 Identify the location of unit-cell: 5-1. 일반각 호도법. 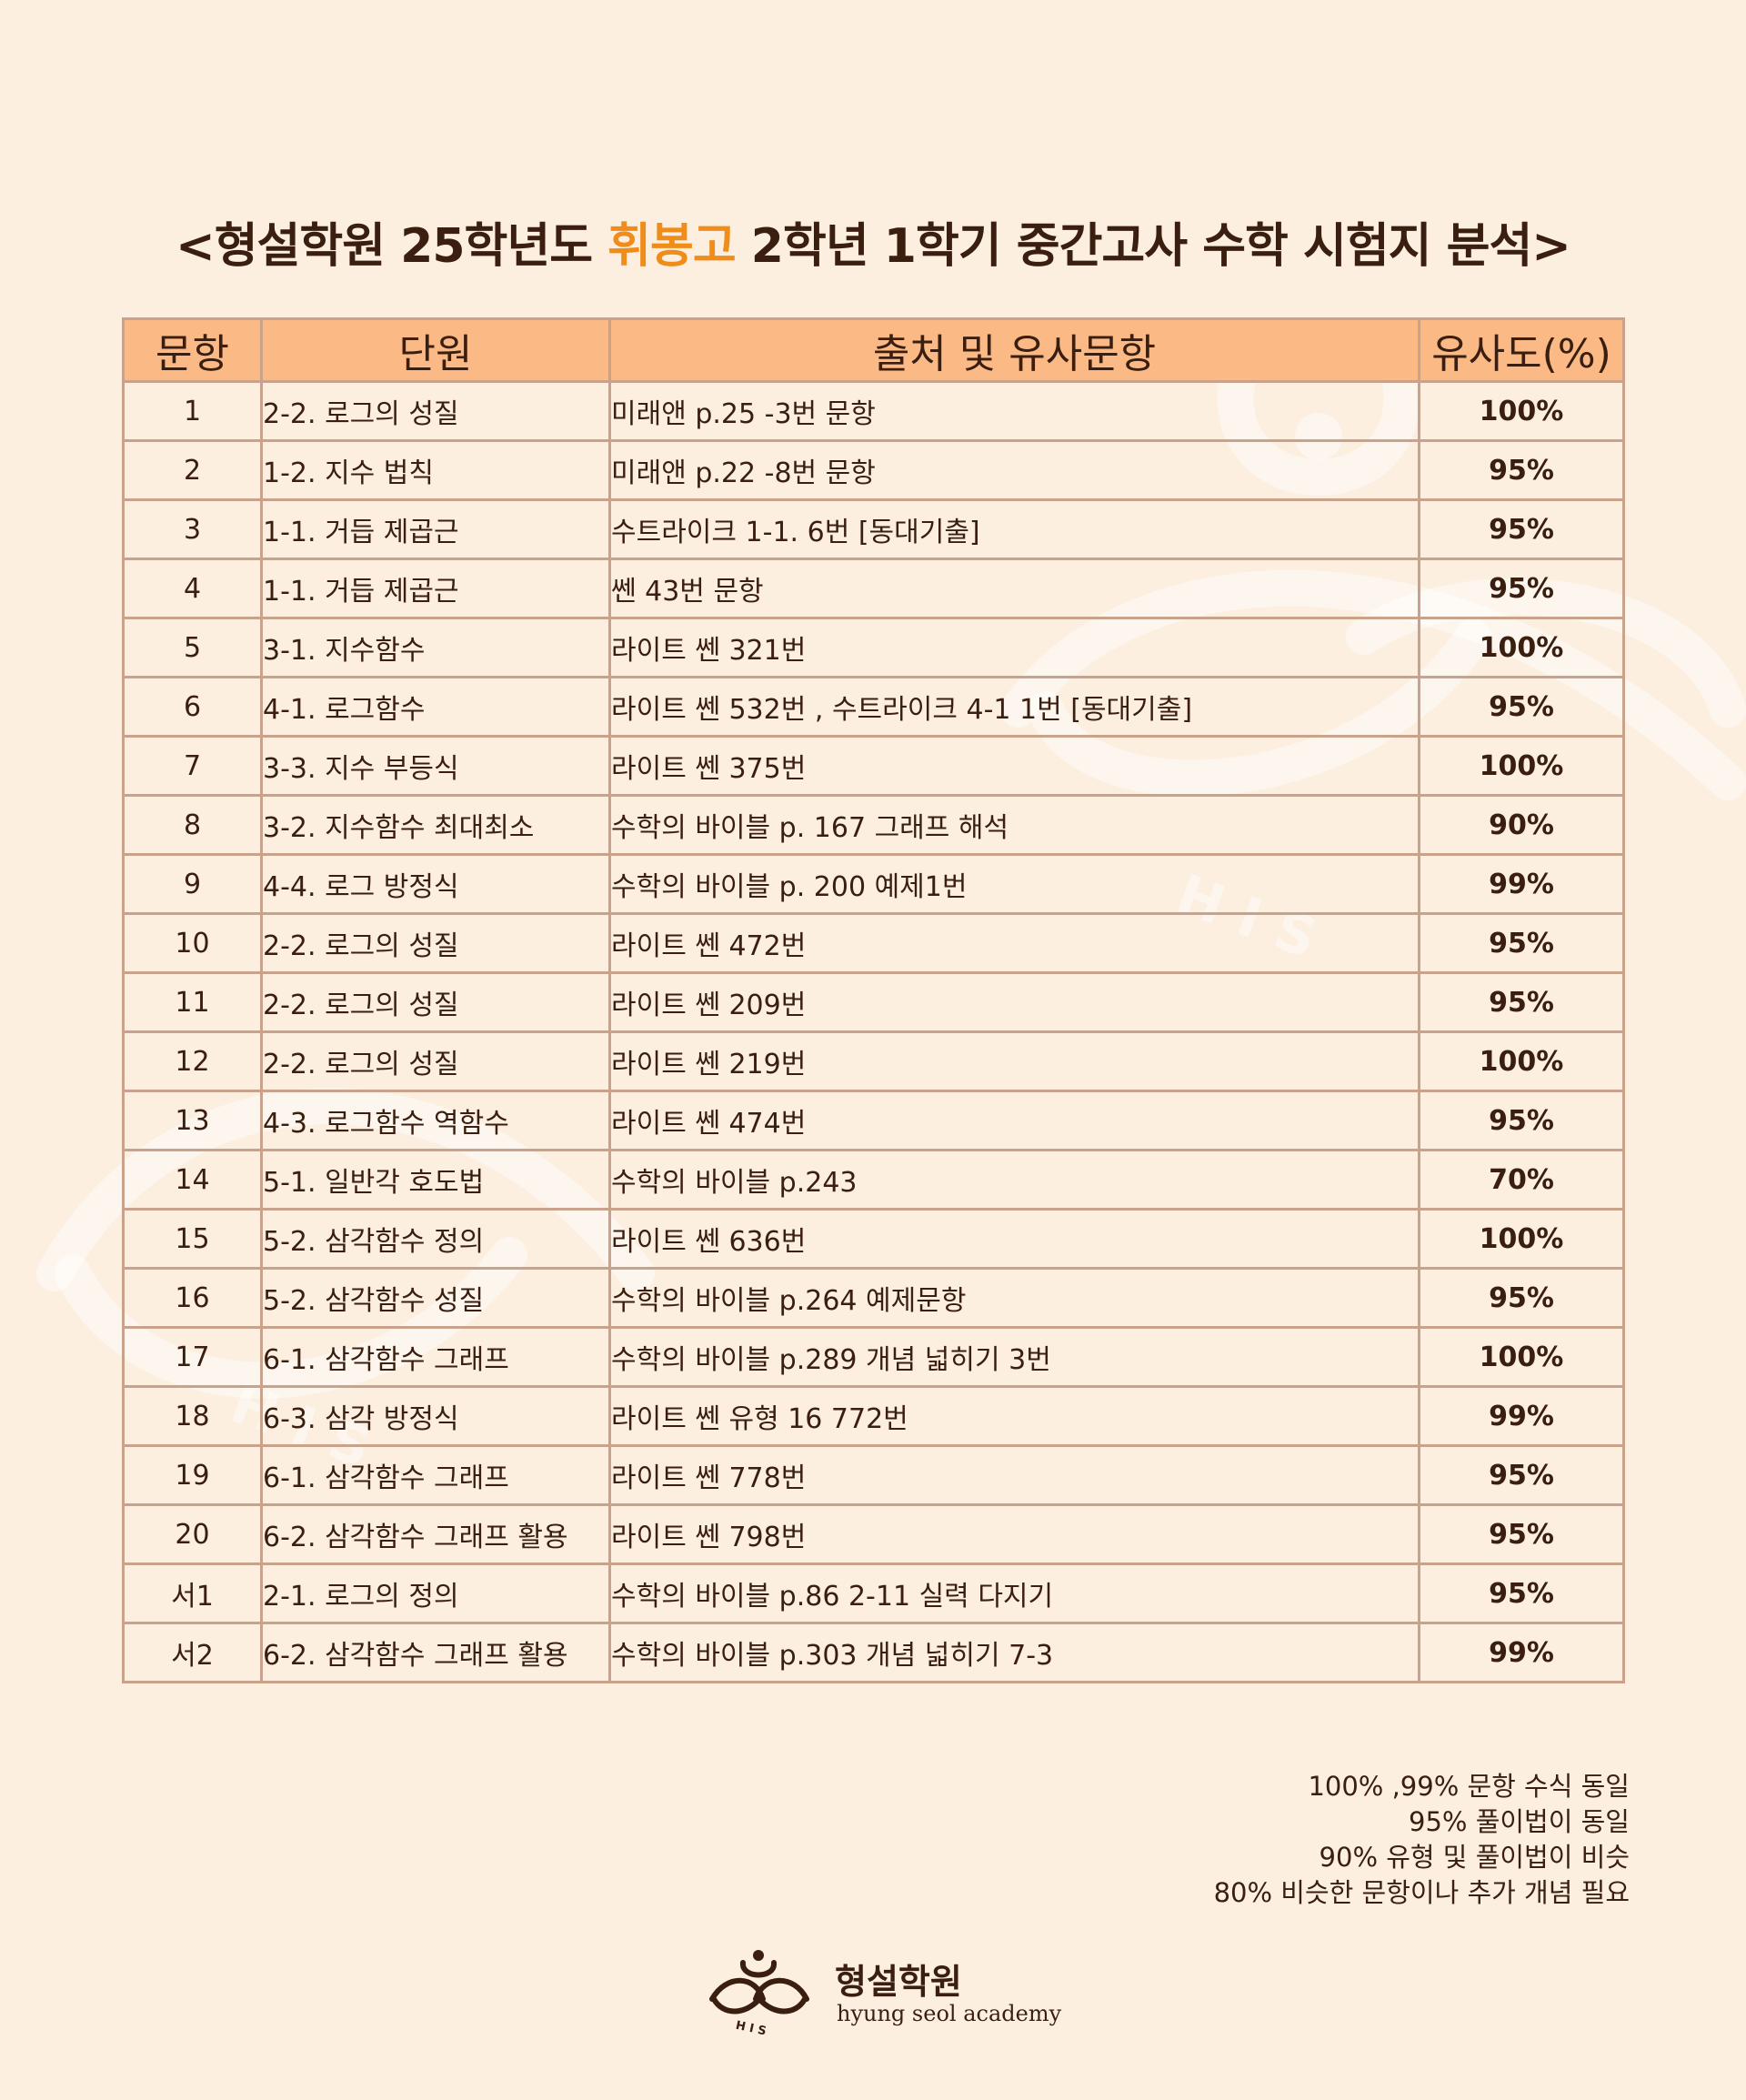
(436, 1180).